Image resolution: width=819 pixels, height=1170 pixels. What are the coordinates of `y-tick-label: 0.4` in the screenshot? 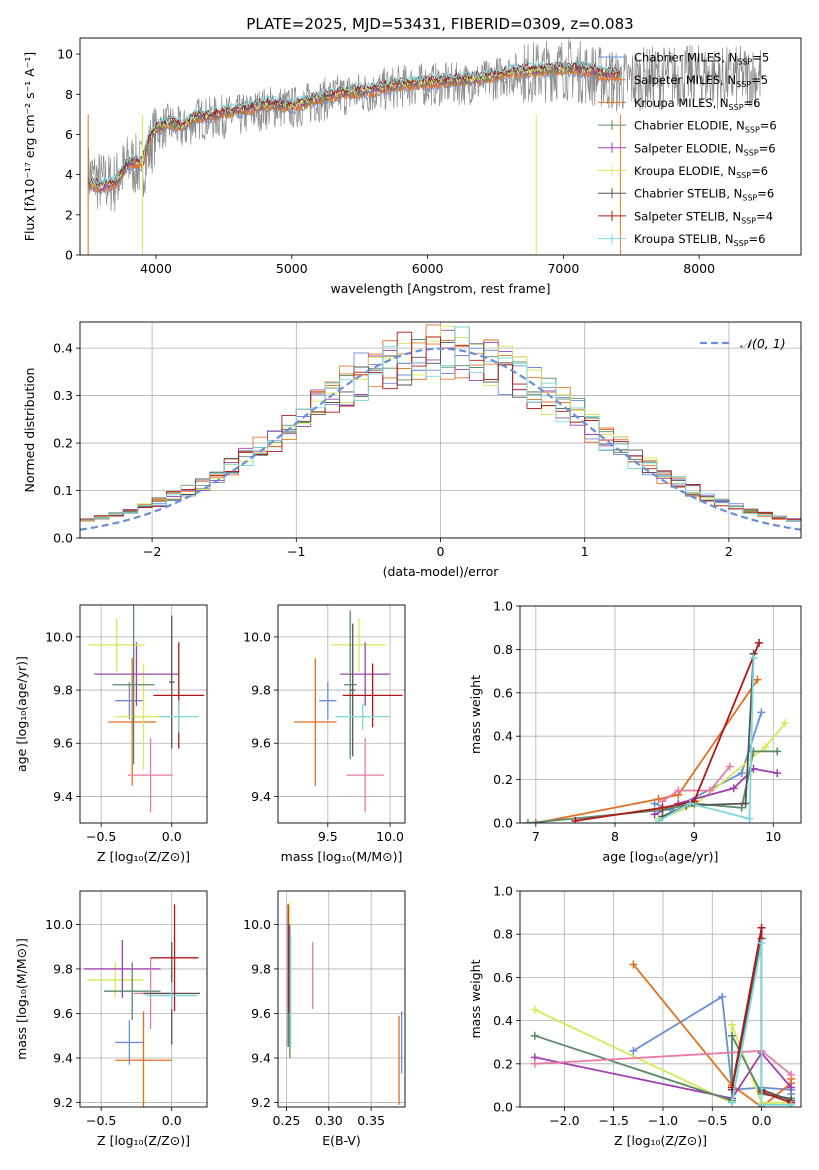 It's located at (503, 1020).